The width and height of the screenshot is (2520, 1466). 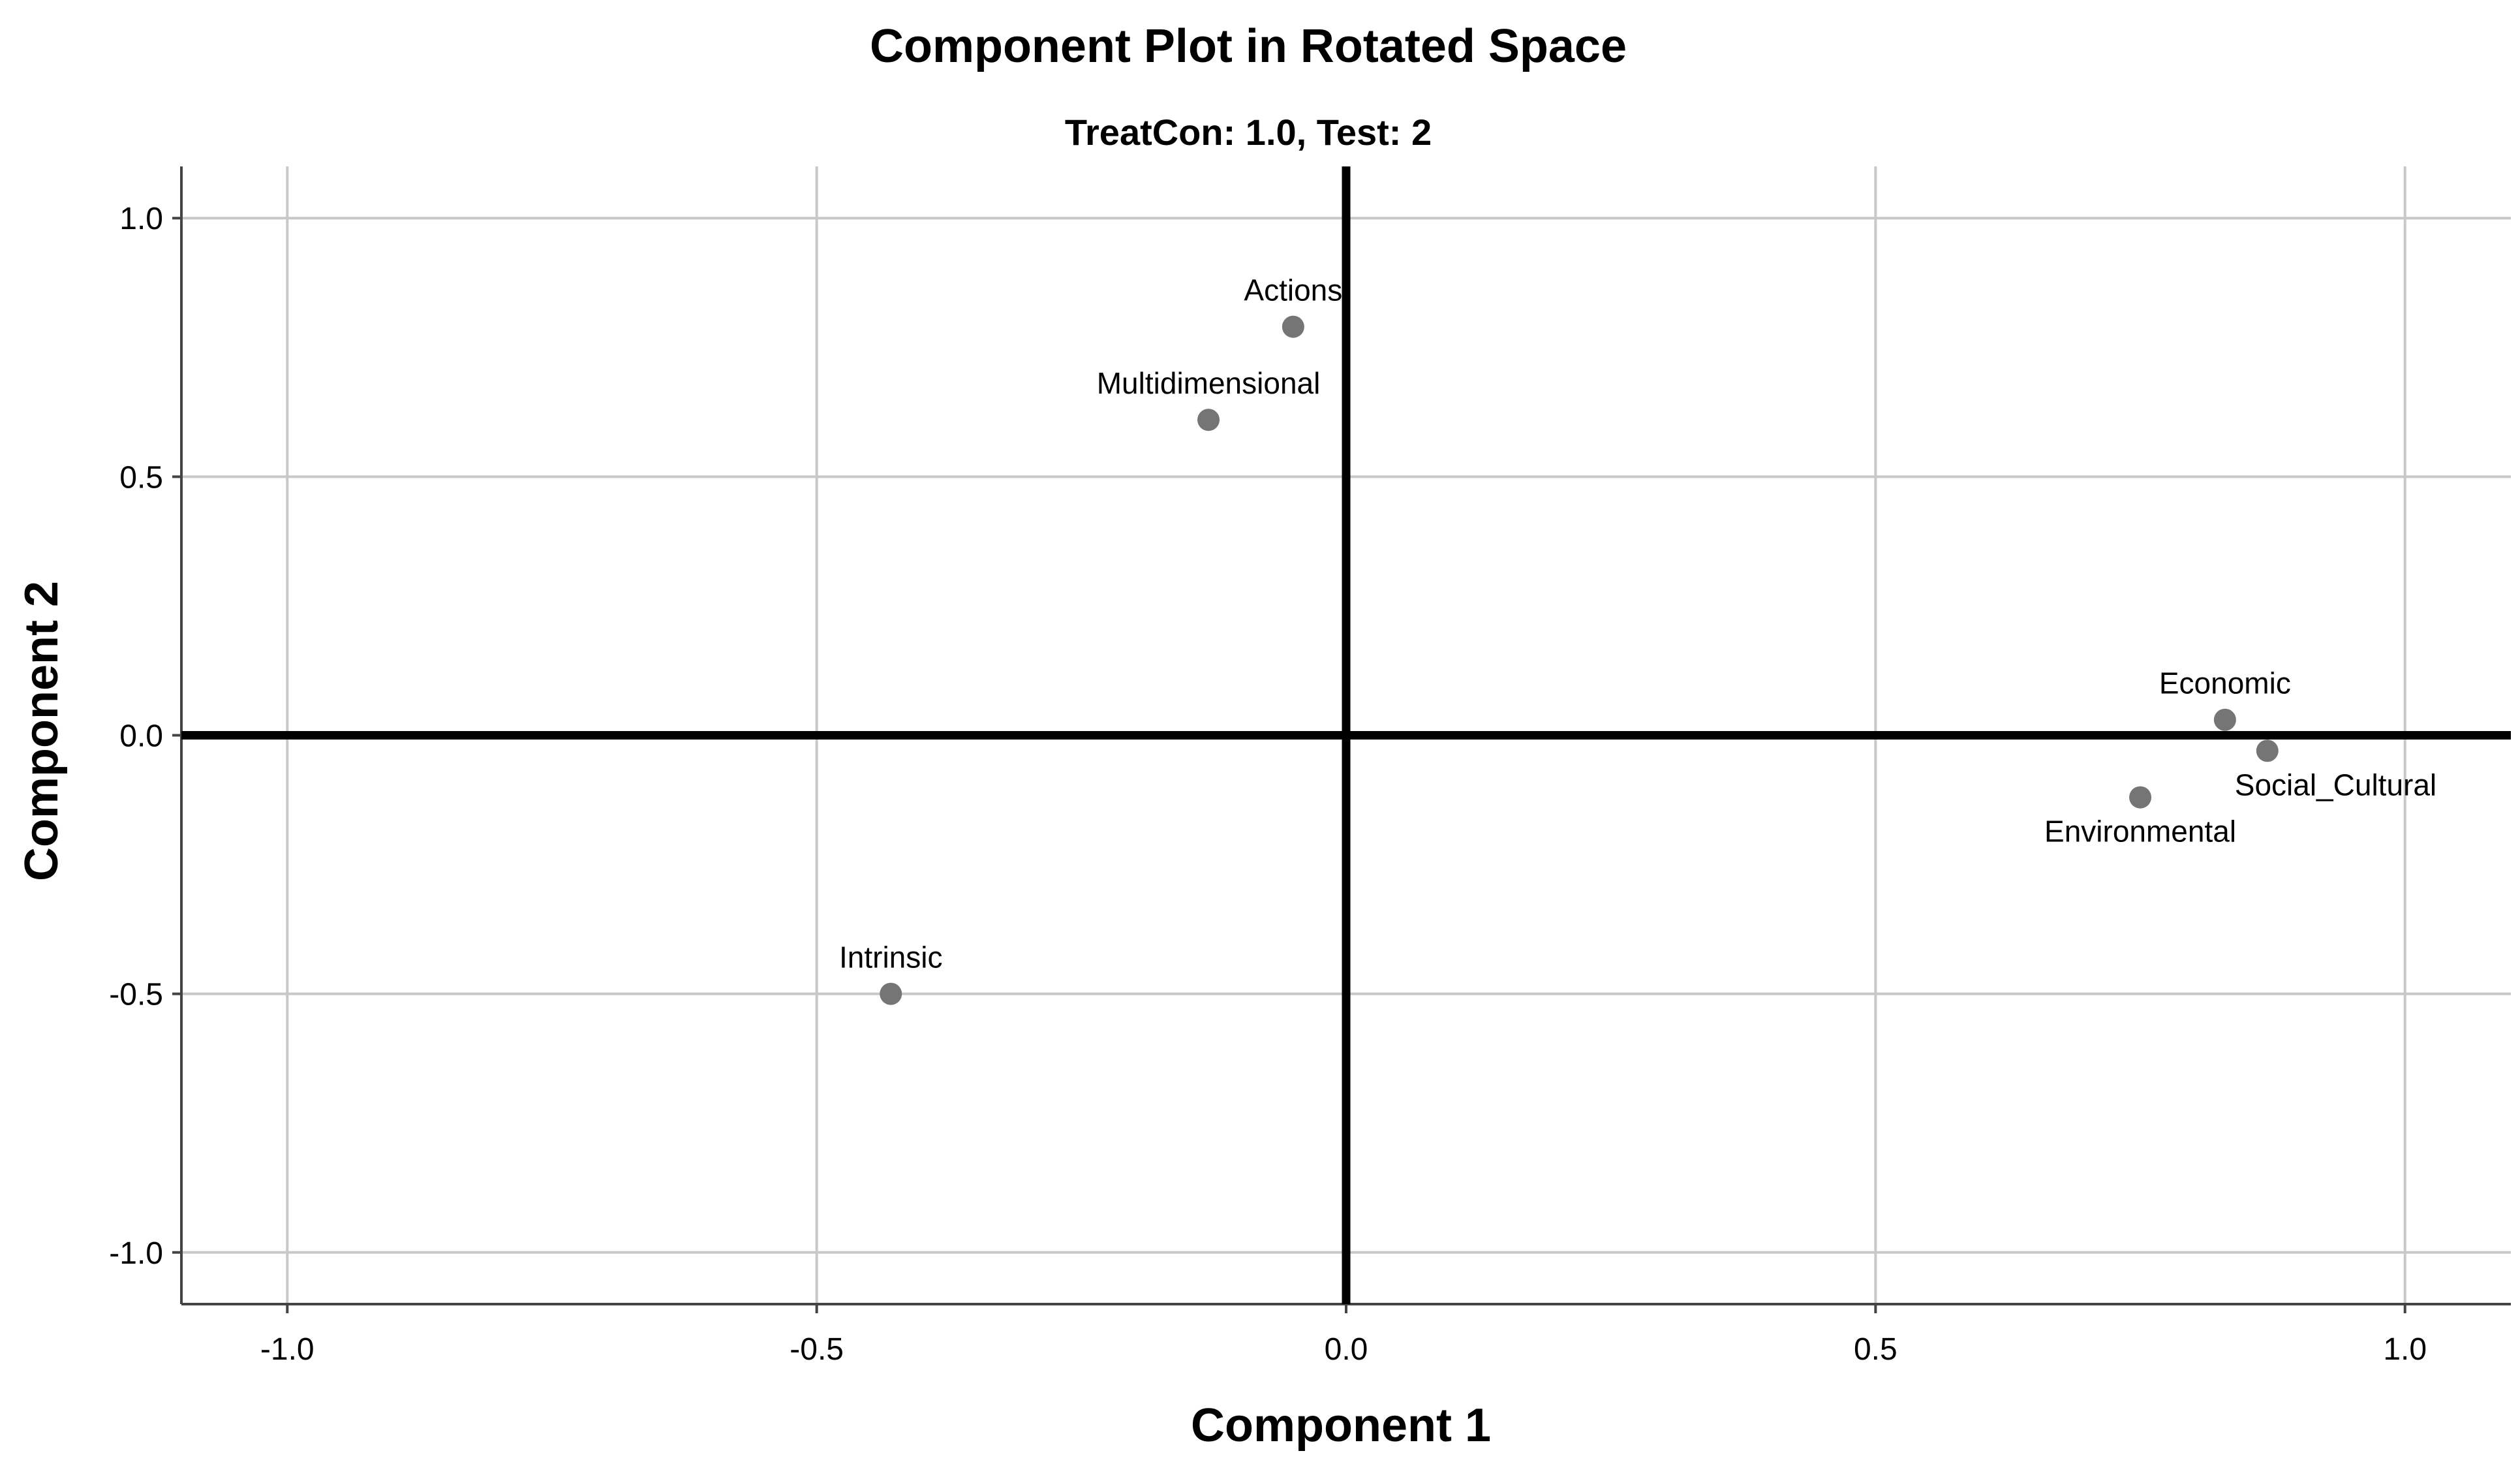 What do you see at coordinates (2335, 785) in the screenshot?
I see `point-label-social-cultural: Social_Cultural` at bounding box center [2335, 785].